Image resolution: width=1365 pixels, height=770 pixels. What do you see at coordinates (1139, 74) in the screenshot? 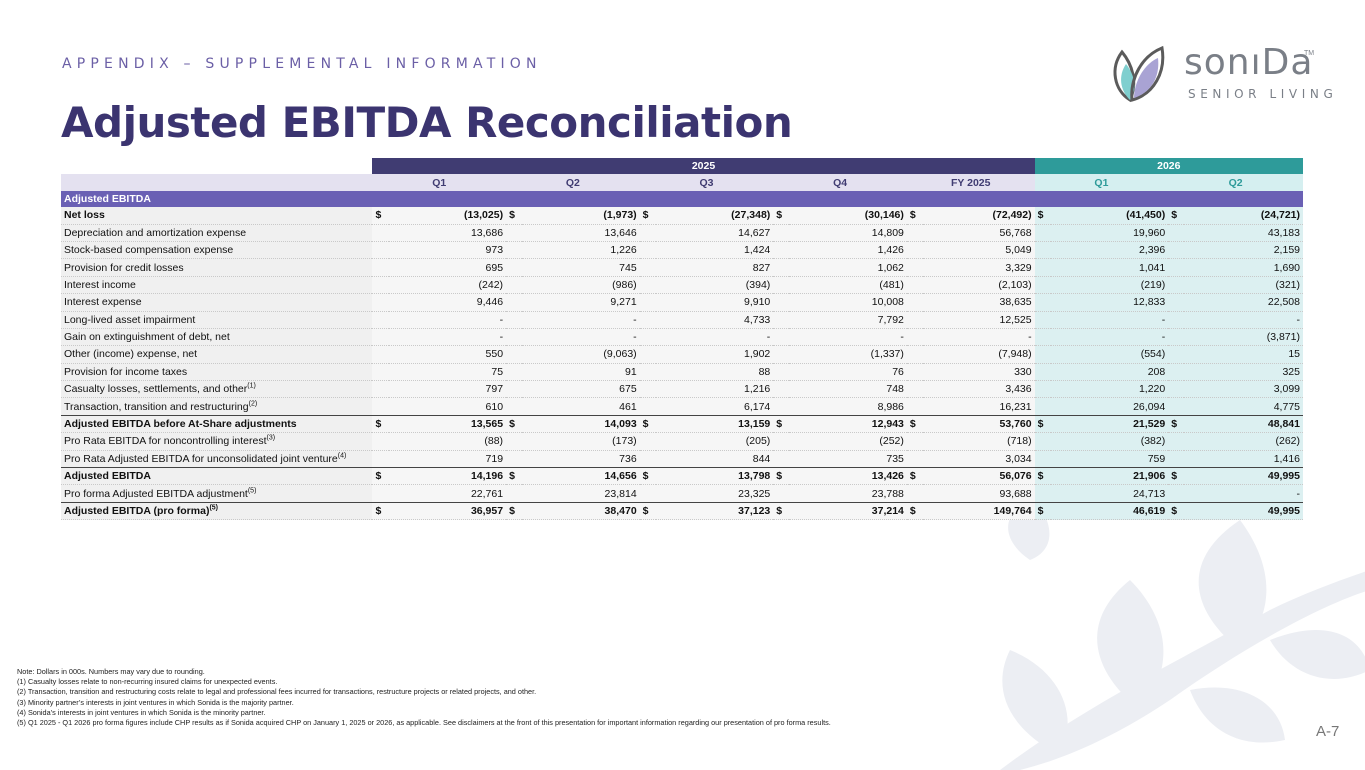
I see `sonida-leaf-icon` at bounding box center [1139, 74].